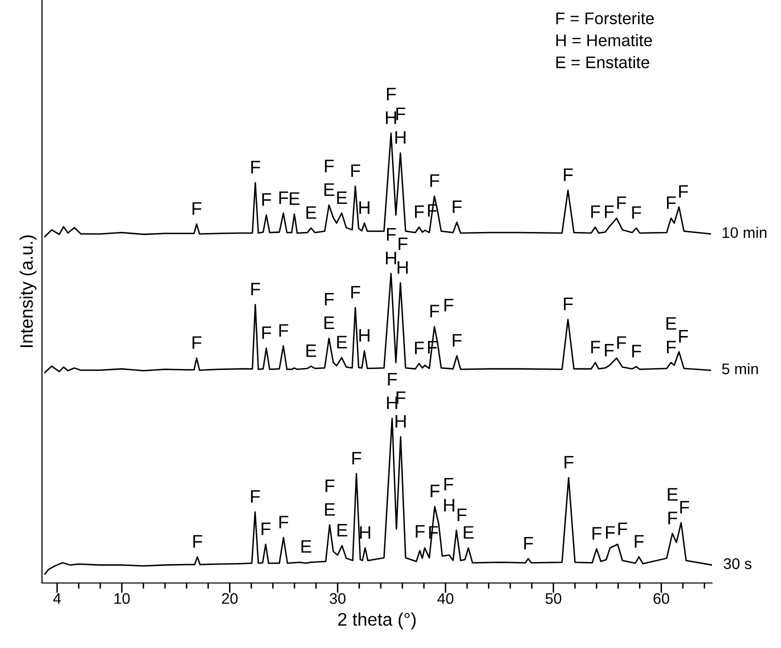  Describe the element at coordinates (28, 291) in the screenshot. I see `y-axis-title: Intensity (a.u.)` at that location.